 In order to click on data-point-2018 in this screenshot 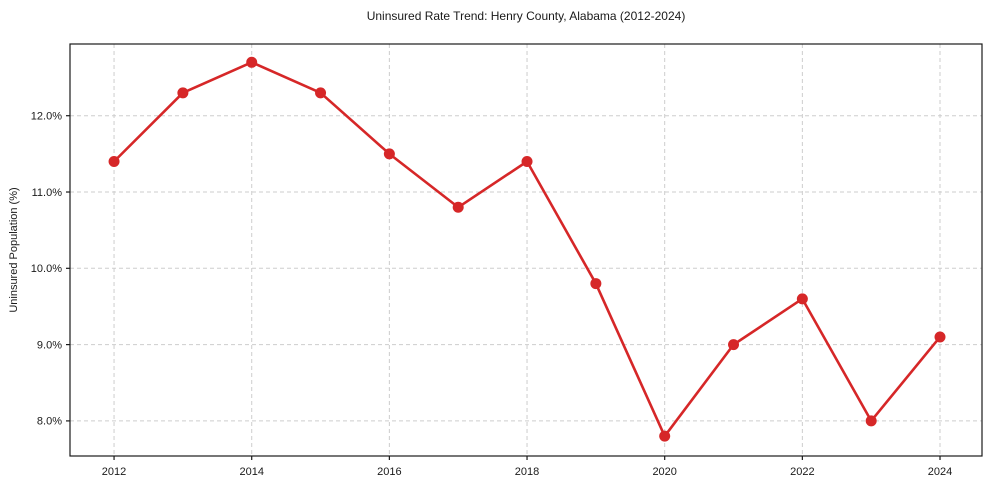, I will do `click(527, 161)`.